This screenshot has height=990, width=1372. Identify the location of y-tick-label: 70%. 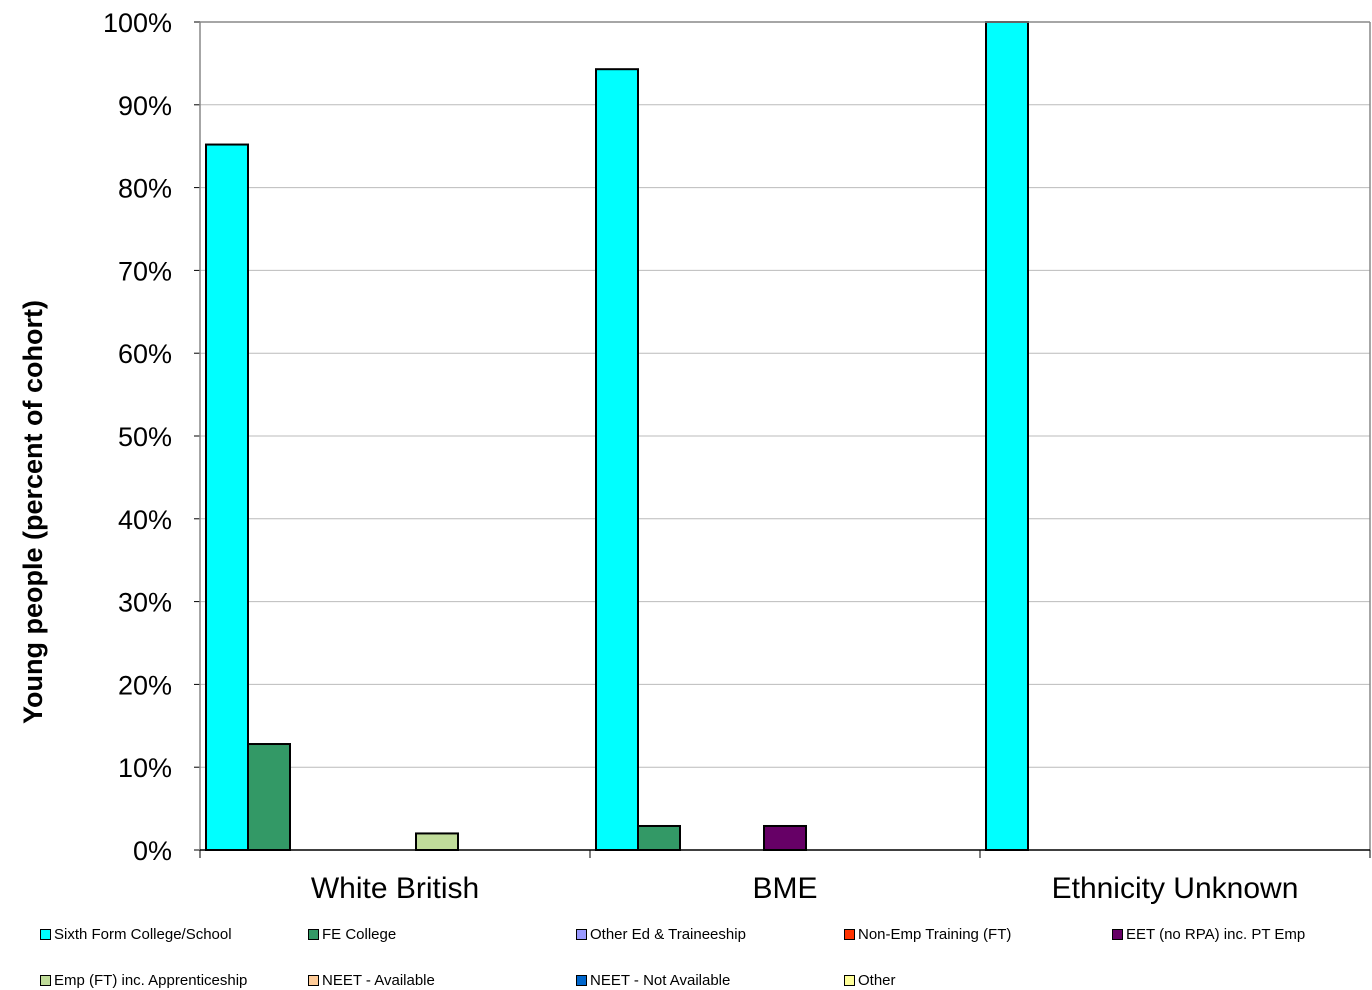
(145, 271).